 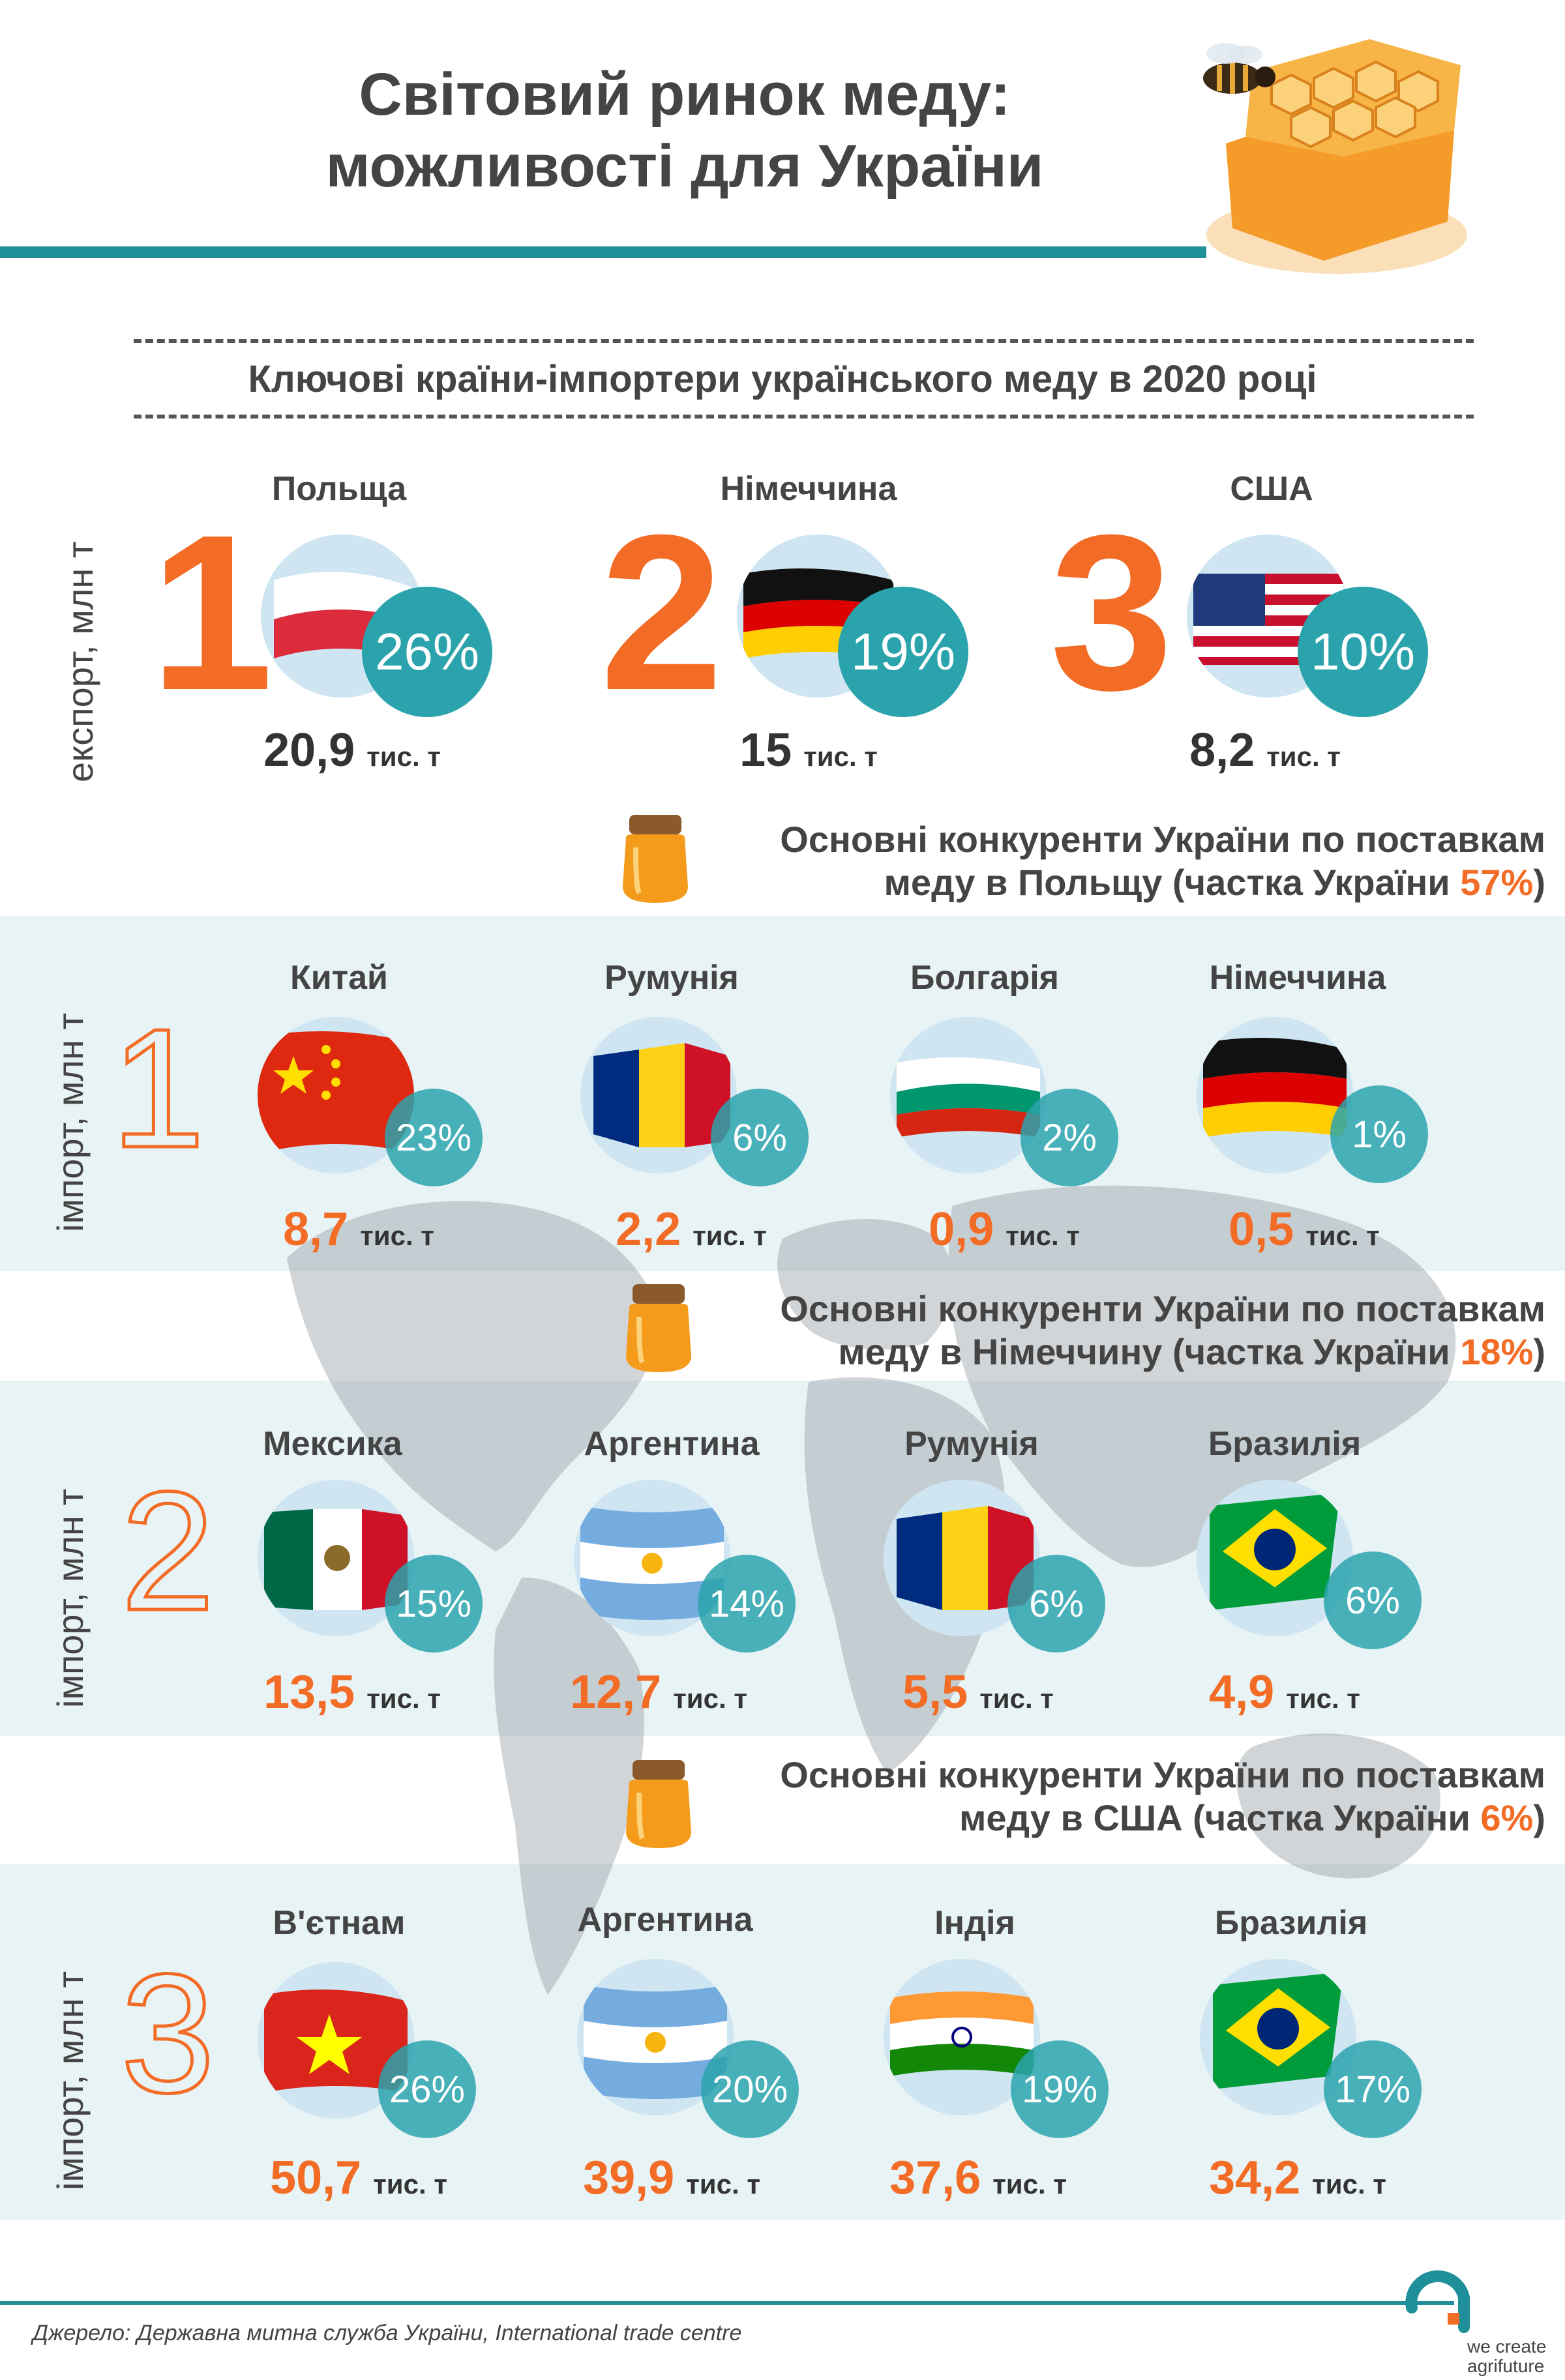 What do you see at coordinates (212, 613) in the screenshot?
I see `export-rank-1: 1` at bounding box center [212, 613].